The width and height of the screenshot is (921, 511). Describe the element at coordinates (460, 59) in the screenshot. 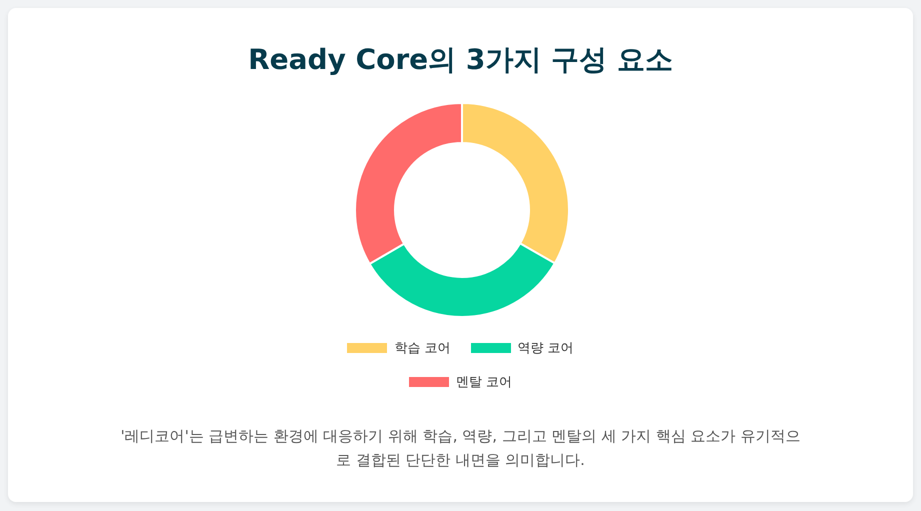

I see `chart-title: Ready Core의 3가지 구성 요소` at that location.